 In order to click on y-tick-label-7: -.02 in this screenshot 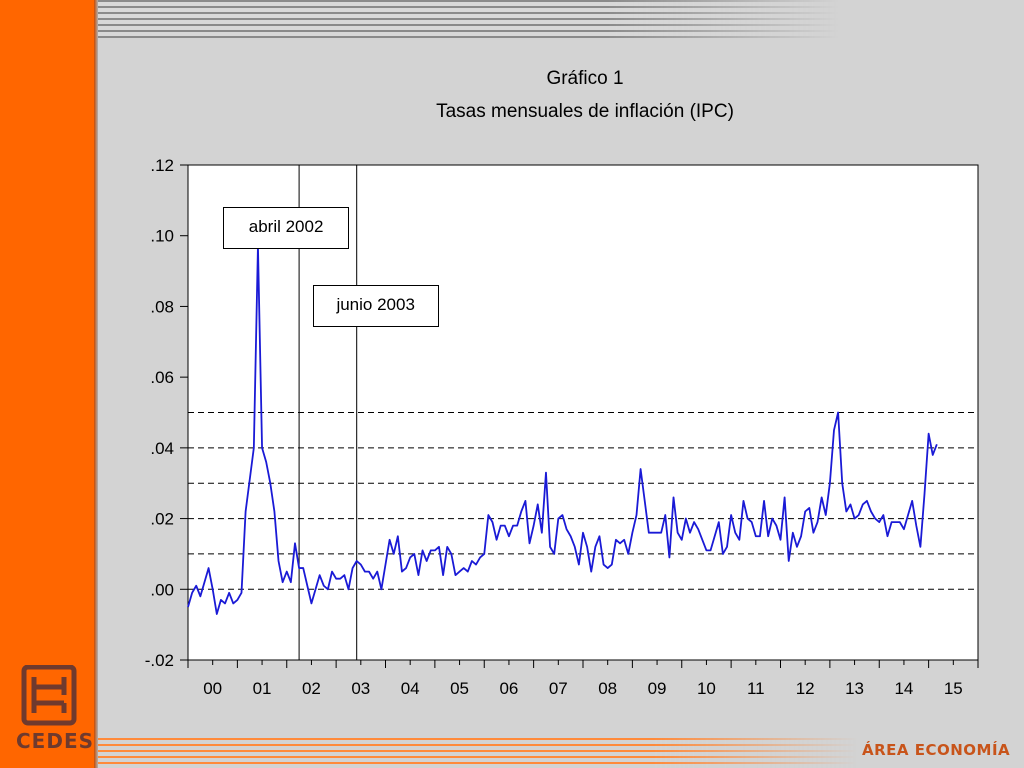, I will do `click(159, 660)`.